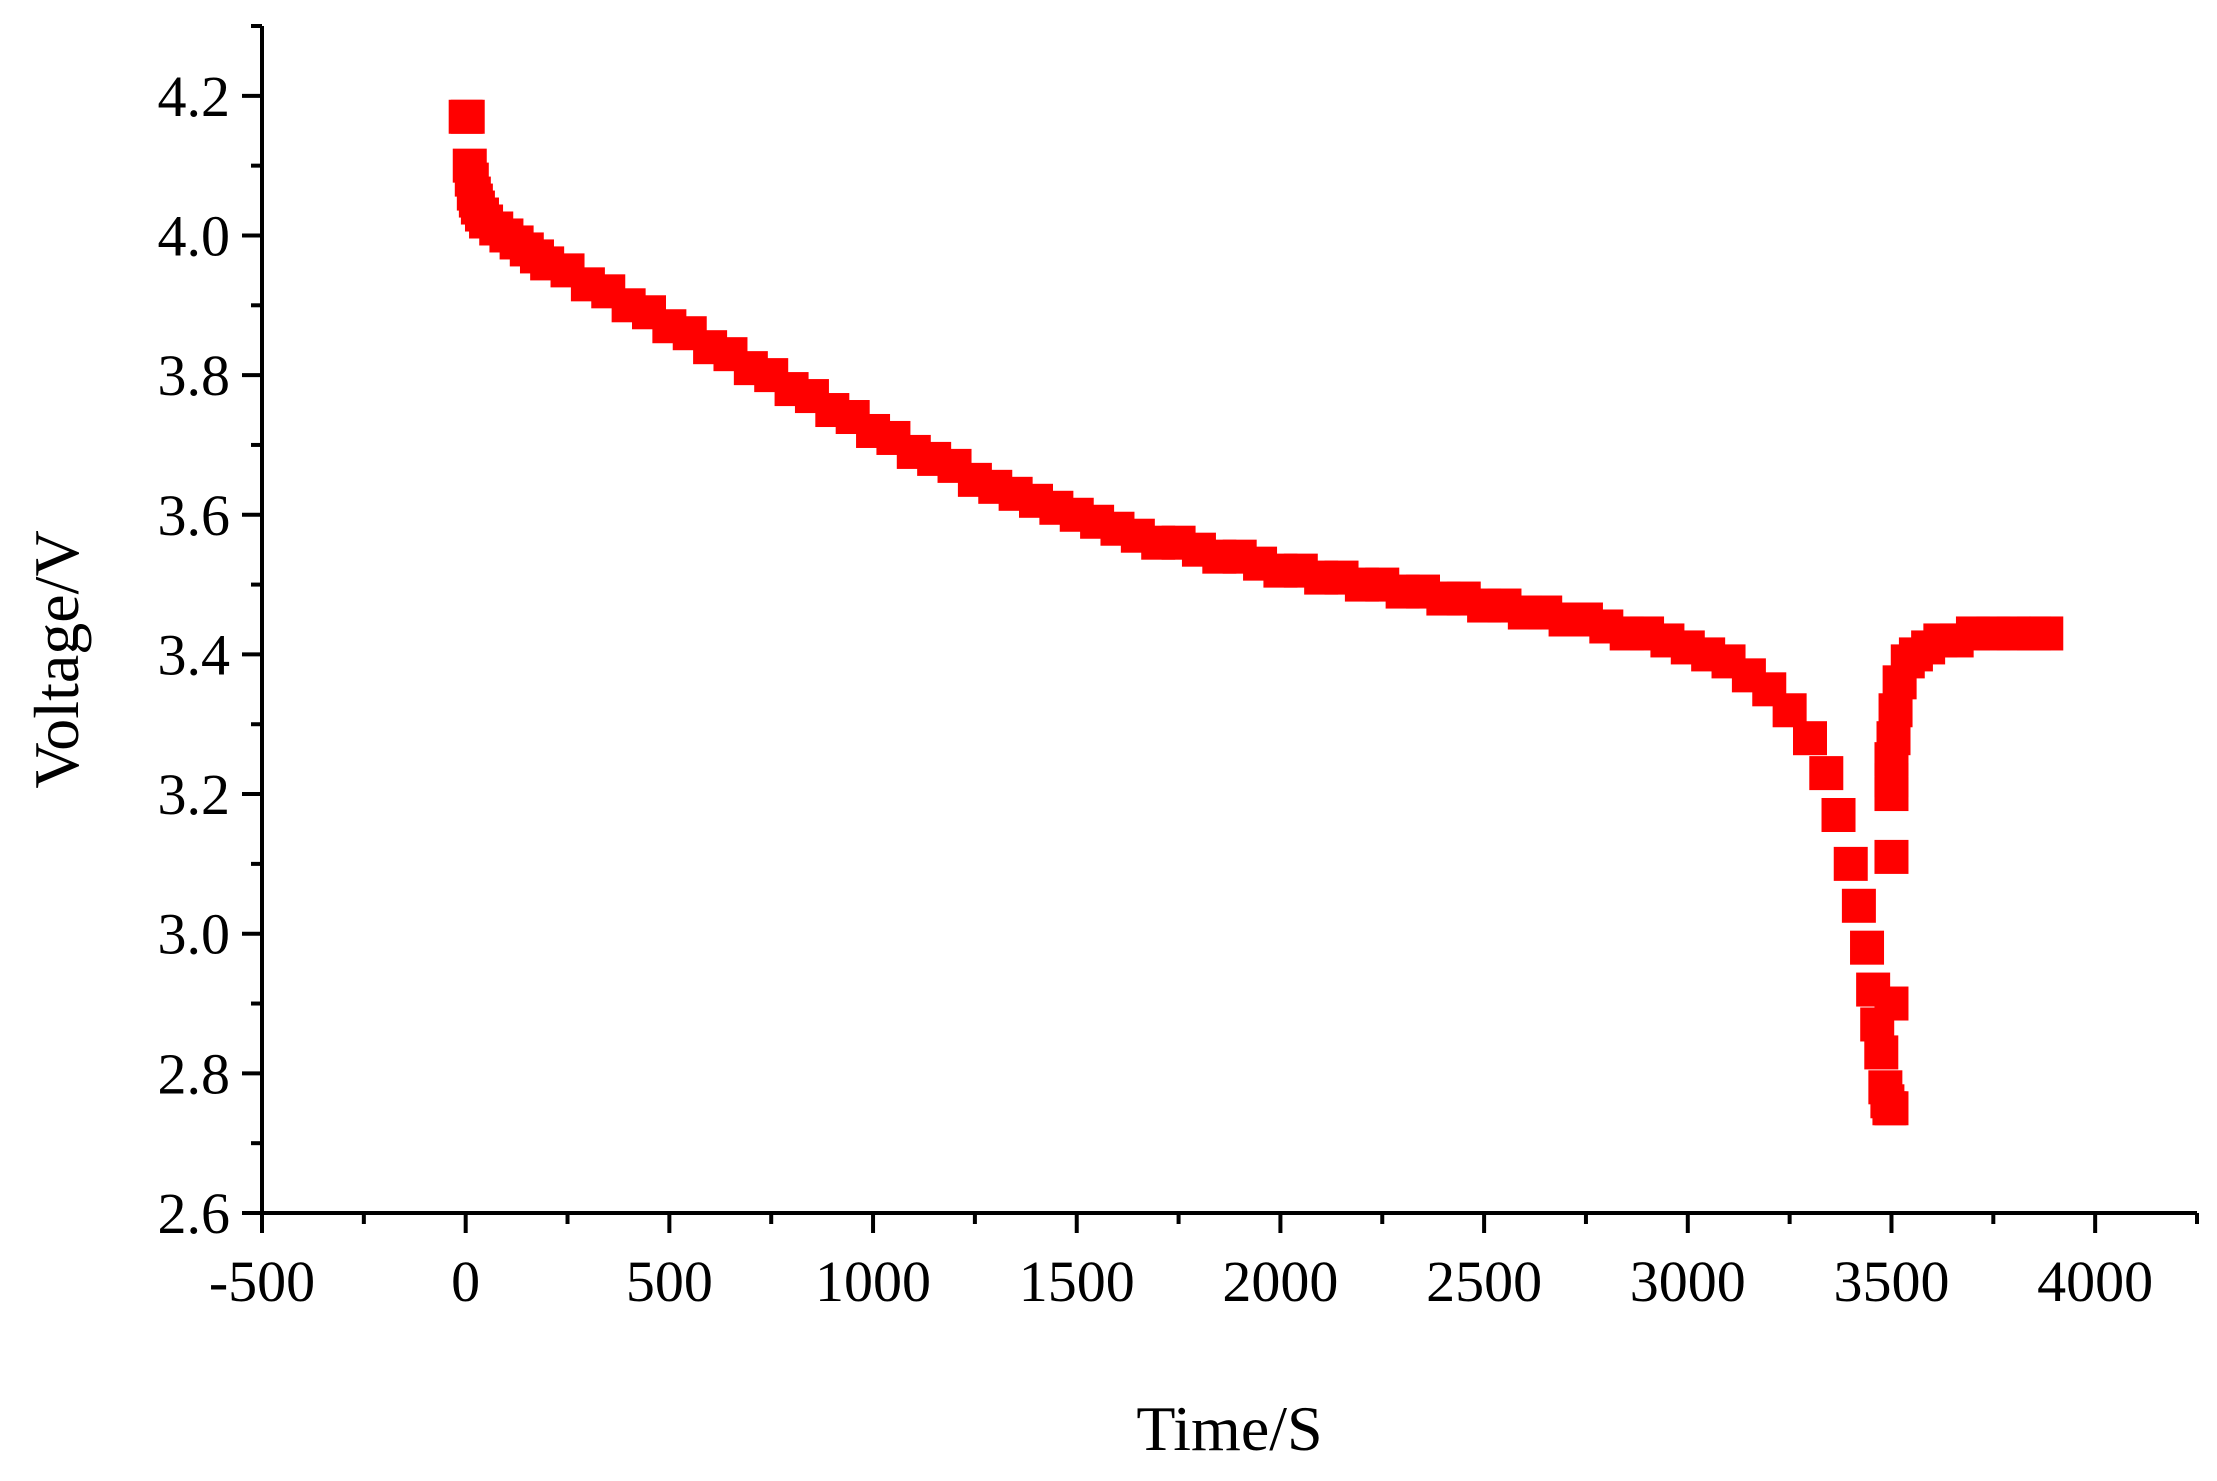 The height and width of the screenshot is (1481, 2217). I want to click on x-tick-label: 3500, so click(1891, 1281).